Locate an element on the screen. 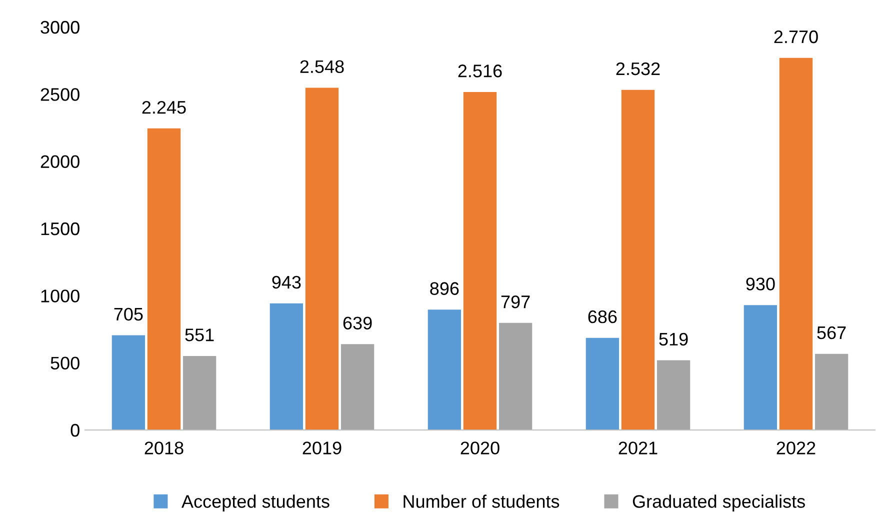 The width and height of the screenshot is (894, 527). data-label: 639 is located at coordinates (357, 323).